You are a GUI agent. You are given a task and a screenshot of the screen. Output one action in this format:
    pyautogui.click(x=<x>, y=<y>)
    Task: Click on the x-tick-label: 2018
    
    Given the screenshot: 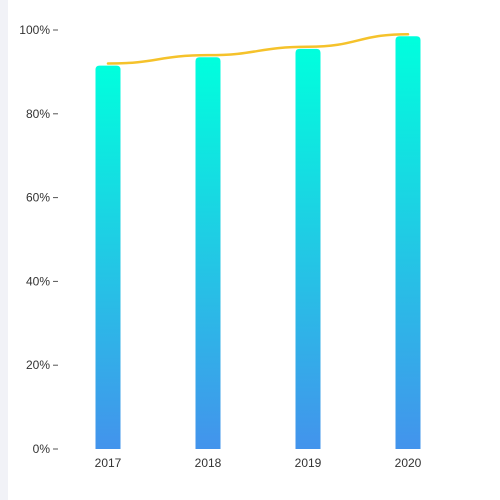 What is the action you would take?
    pyautogui.click(x=208, y=463)
    